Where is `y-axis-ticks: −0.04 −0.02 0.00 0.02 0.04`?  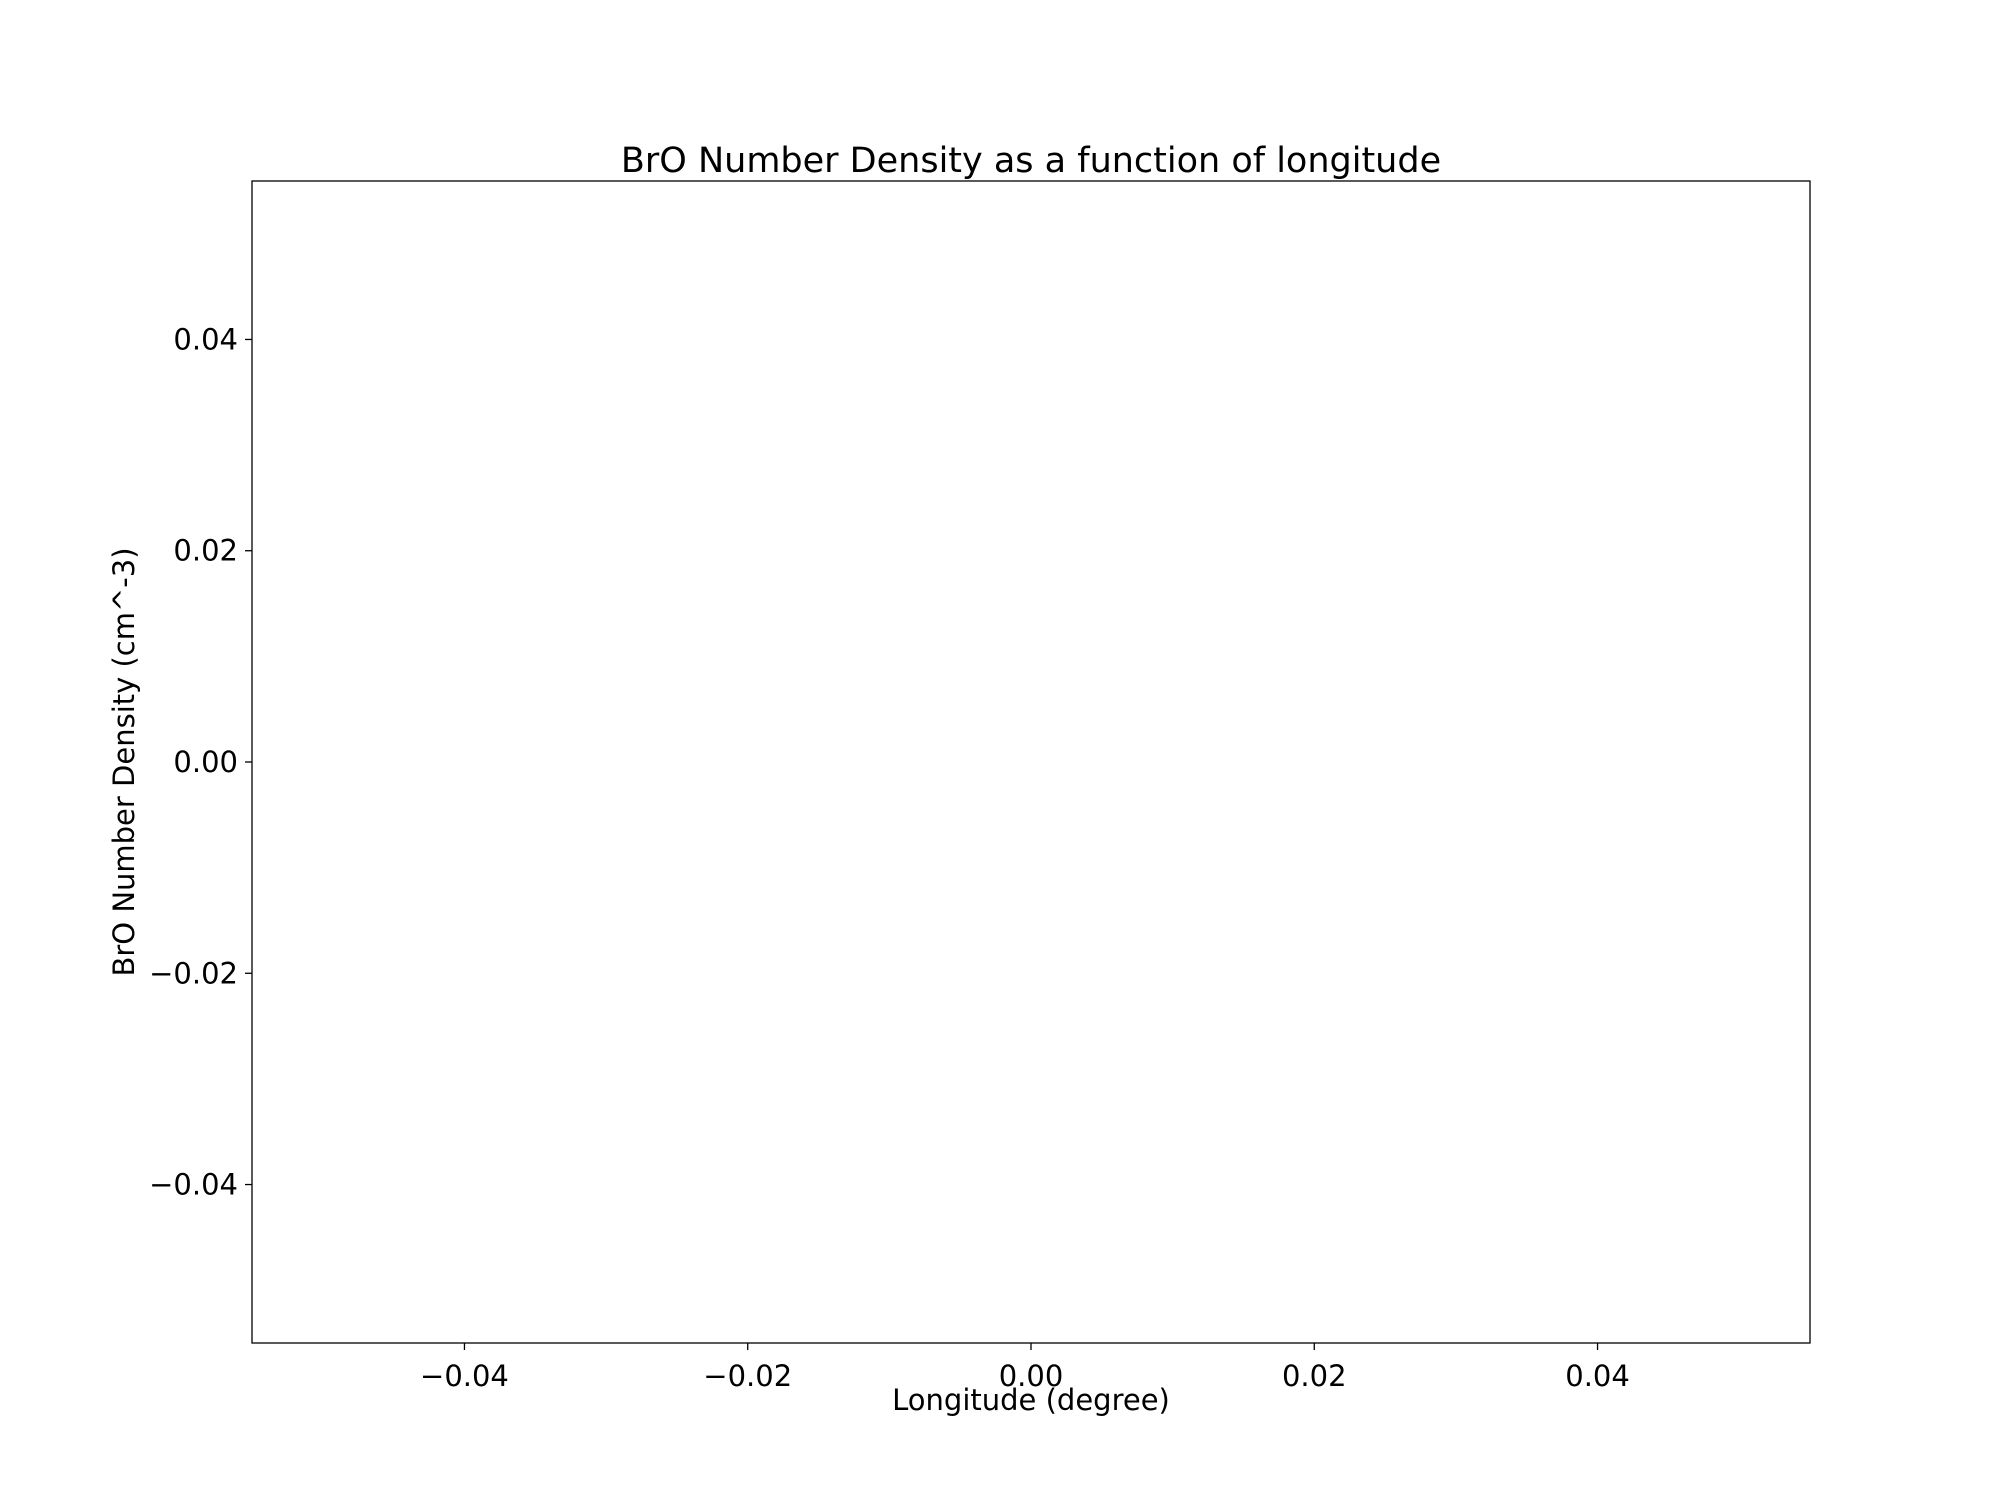
y-axis-ticks: −0.04 −0.02 0.00 0.02 0.04 is located at coordinates (200, 762).